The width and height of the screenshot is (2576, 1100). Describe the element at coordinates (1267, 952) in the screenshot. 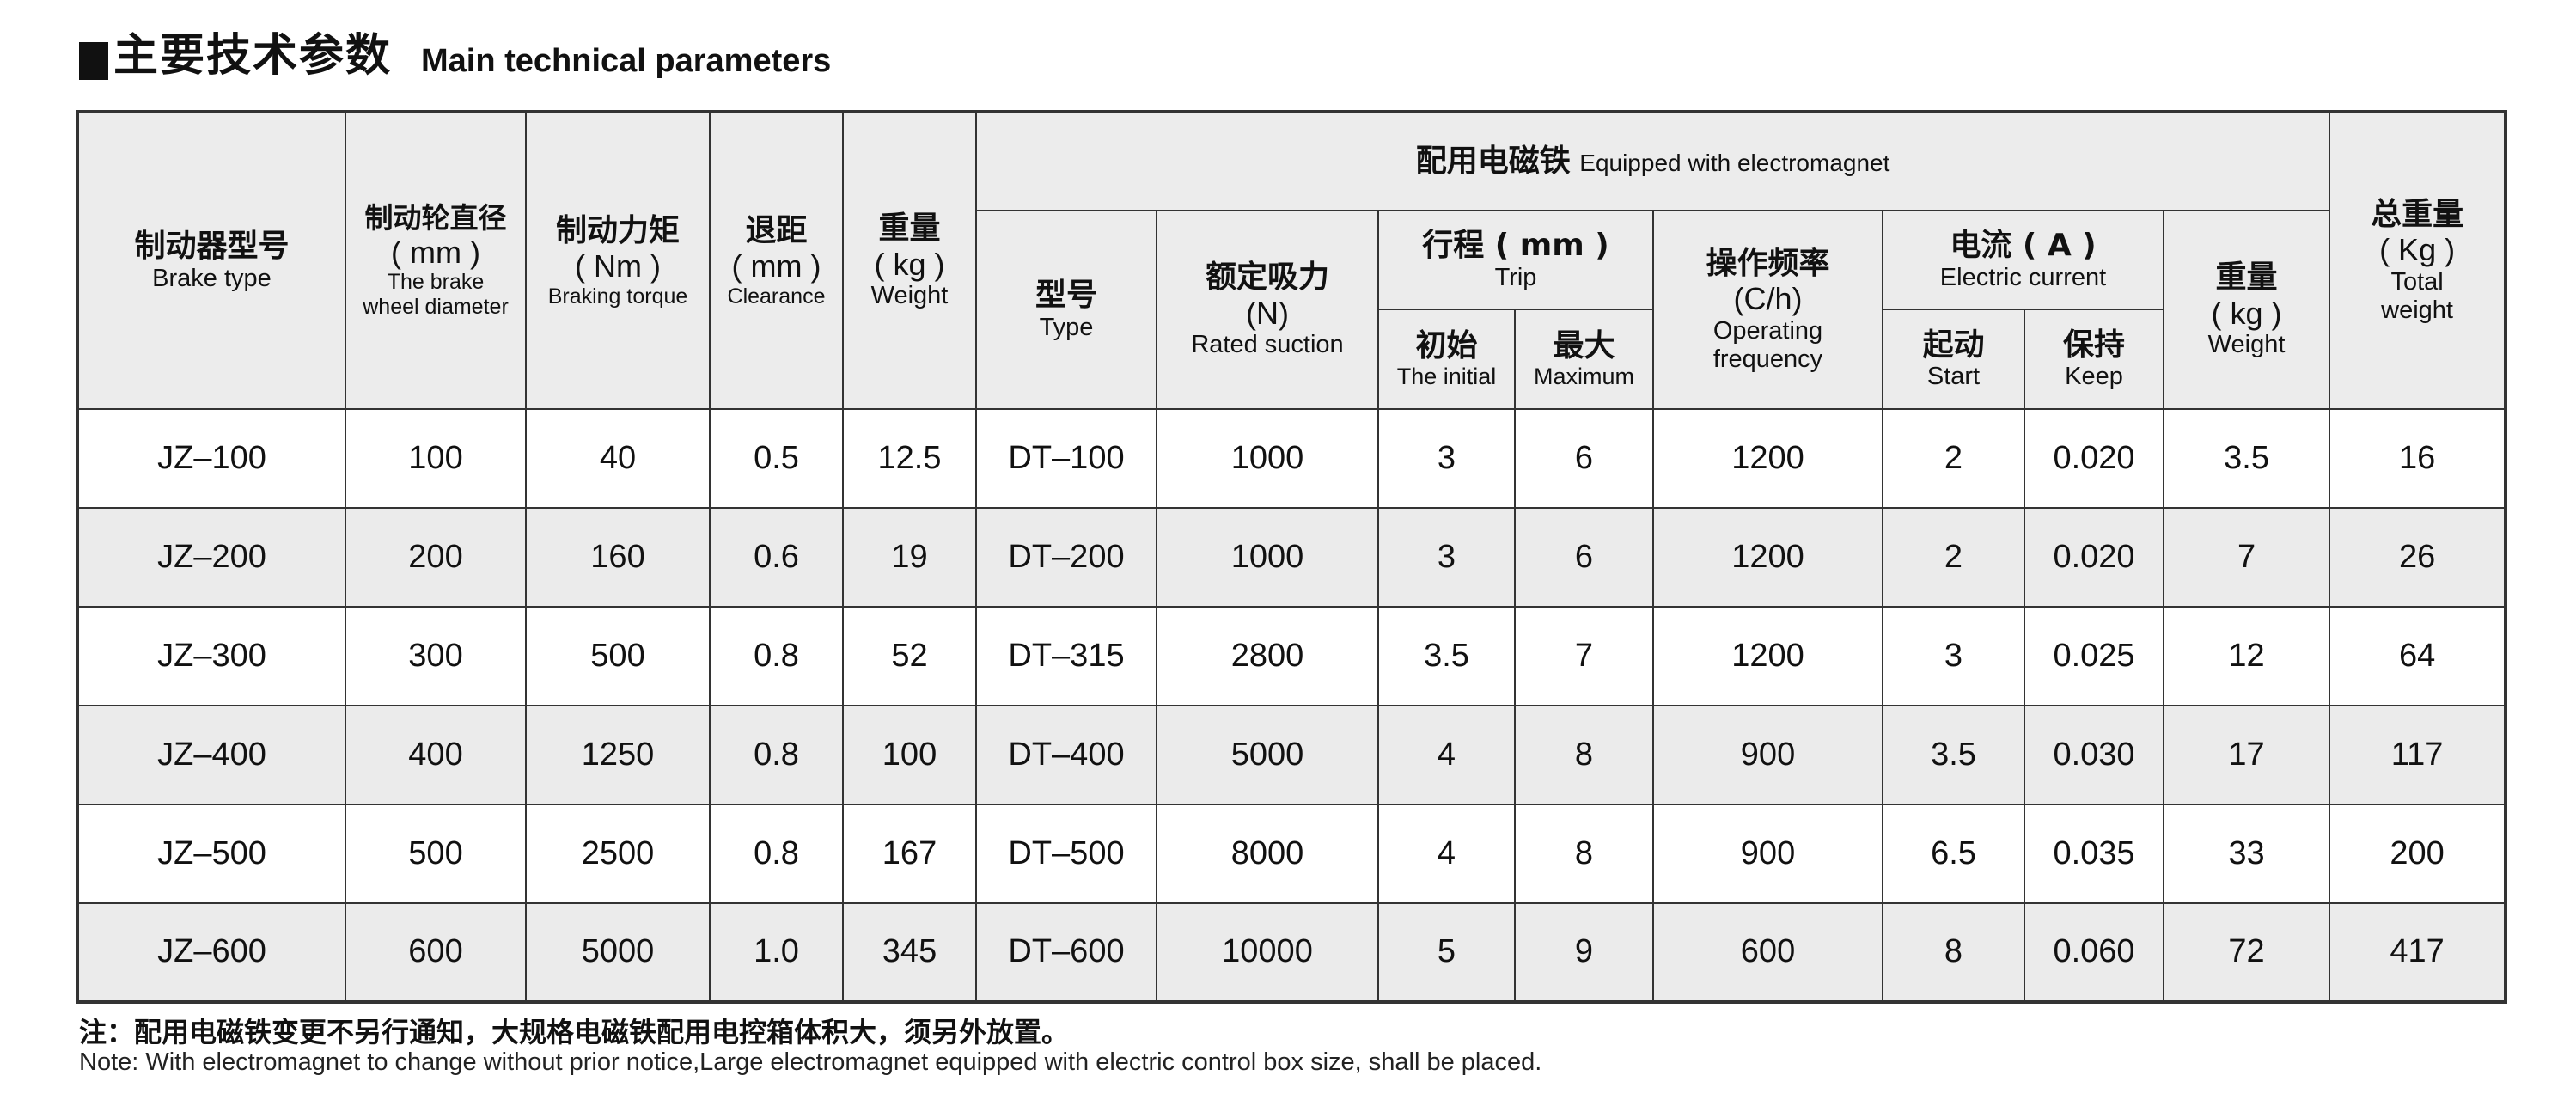

I see `table-cell: 10000` at that location.